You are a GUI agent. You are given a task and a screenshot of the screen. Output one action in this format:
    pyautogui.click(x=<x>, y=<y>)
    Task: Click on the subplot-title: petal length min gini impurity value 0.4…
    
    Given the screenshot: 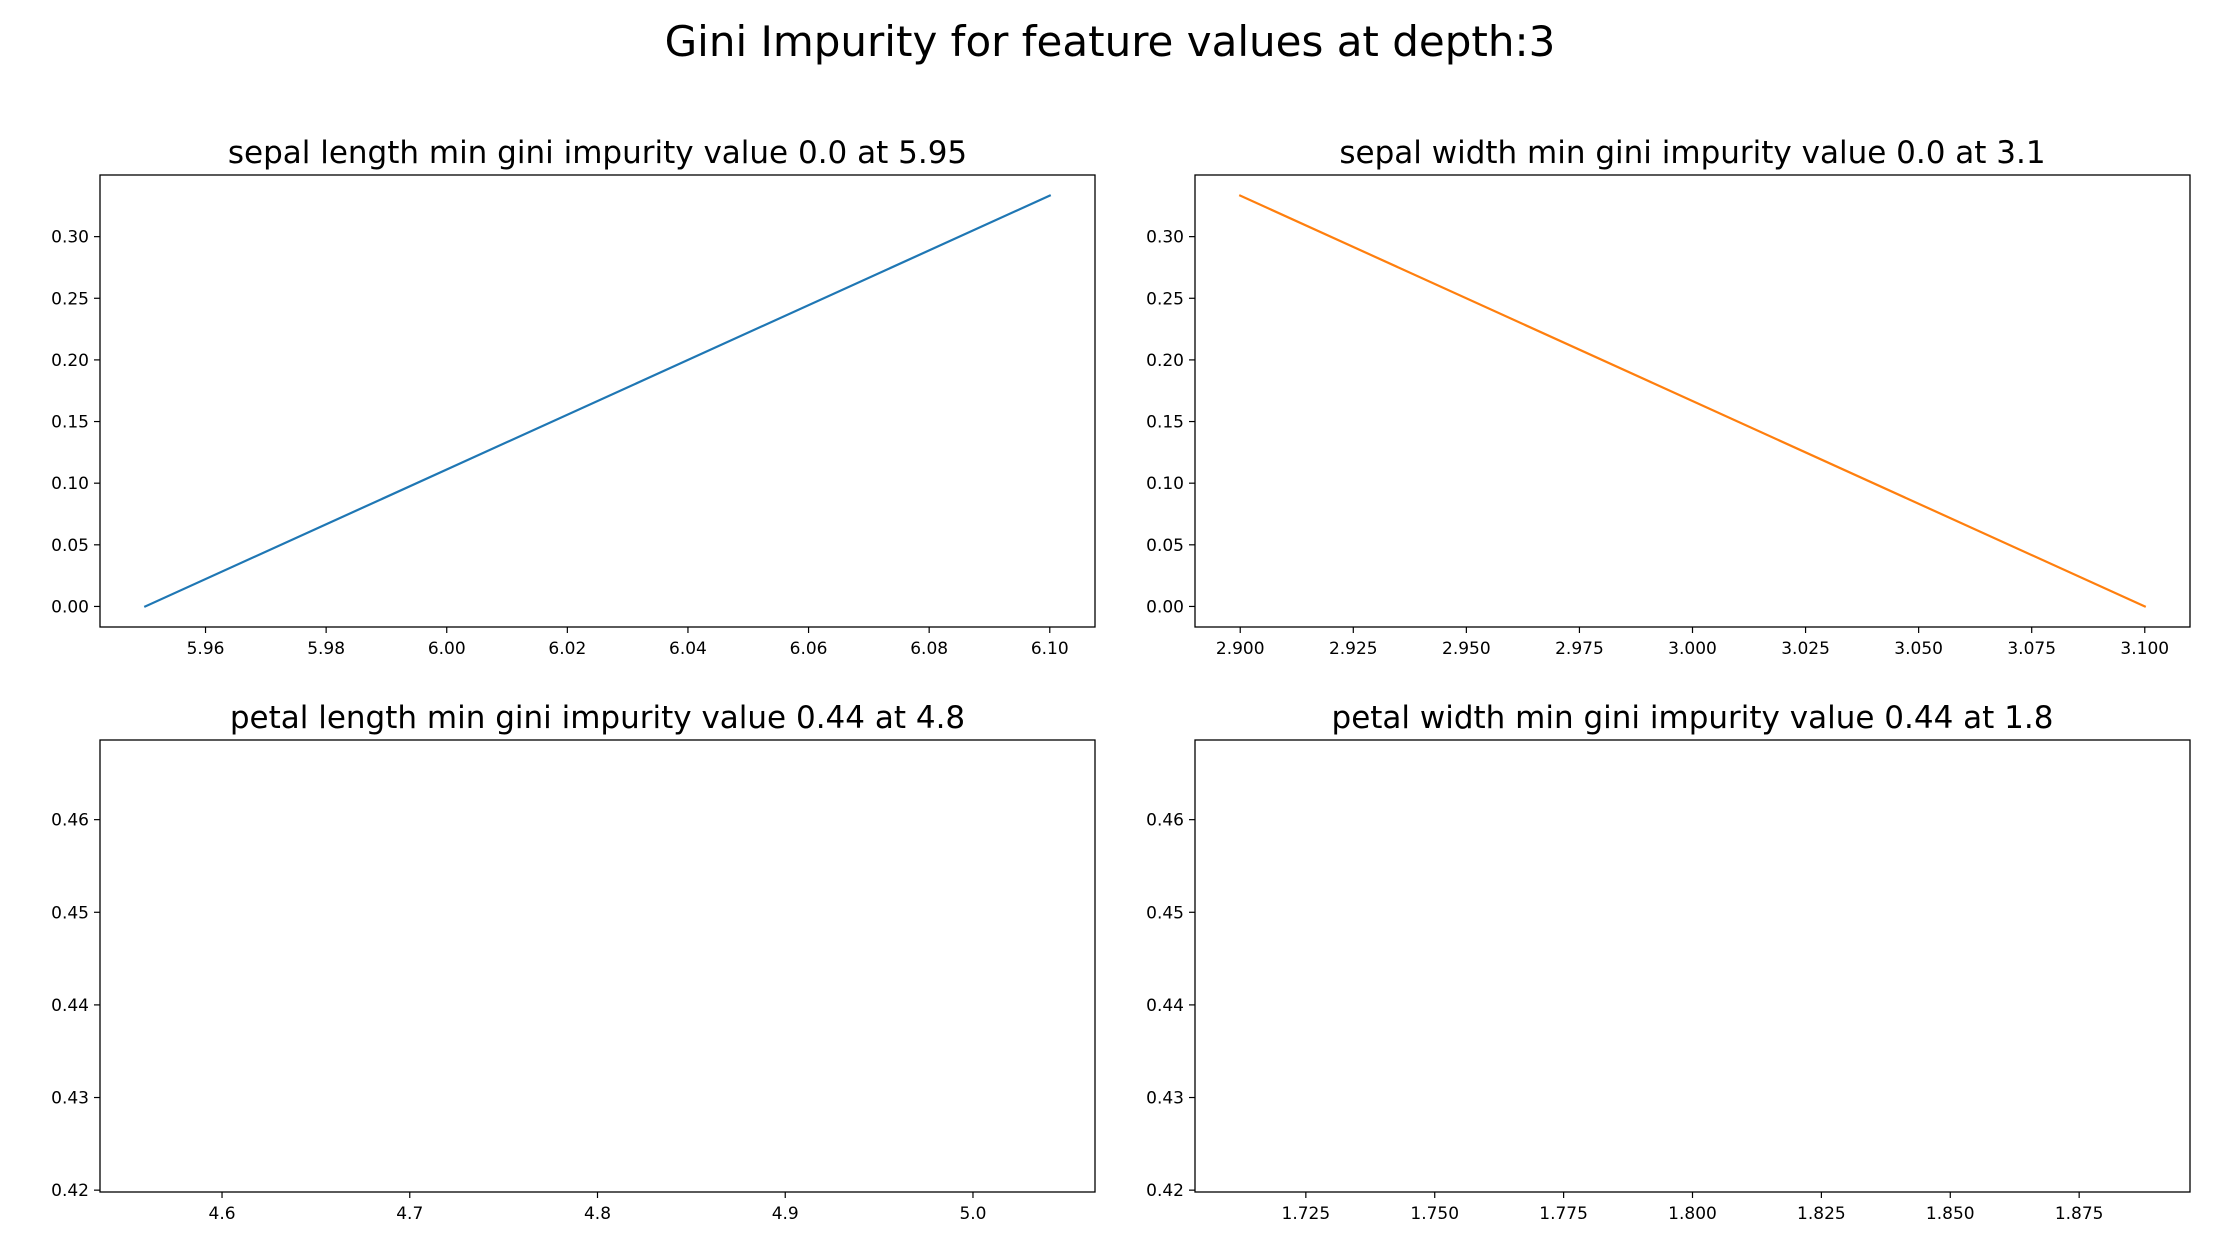 What is the action you would take?
    pyautogui.click(x=597, y=718)
    